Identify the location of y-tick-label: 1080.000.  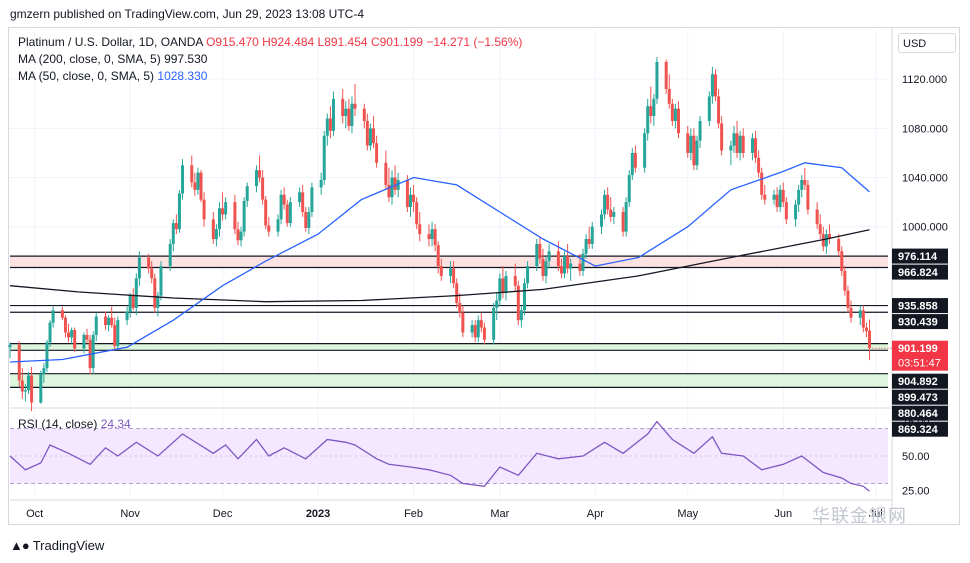
(925, 129).